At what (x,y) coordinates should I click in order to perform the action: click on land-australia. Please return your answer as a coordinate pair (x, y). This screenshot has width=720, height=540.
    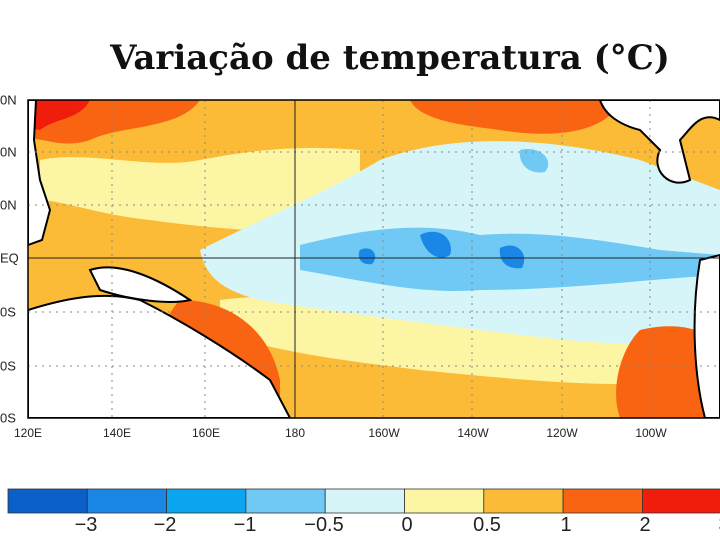
    Looking at the image, I should click on (160, 356).